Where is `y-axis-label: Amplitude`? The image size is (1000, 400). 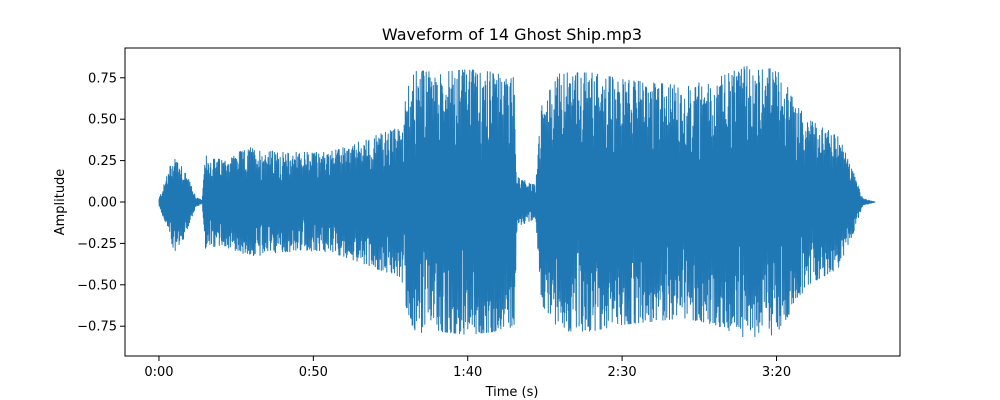 y-axis-label: Amplitude is located at coordinates (60, 202).